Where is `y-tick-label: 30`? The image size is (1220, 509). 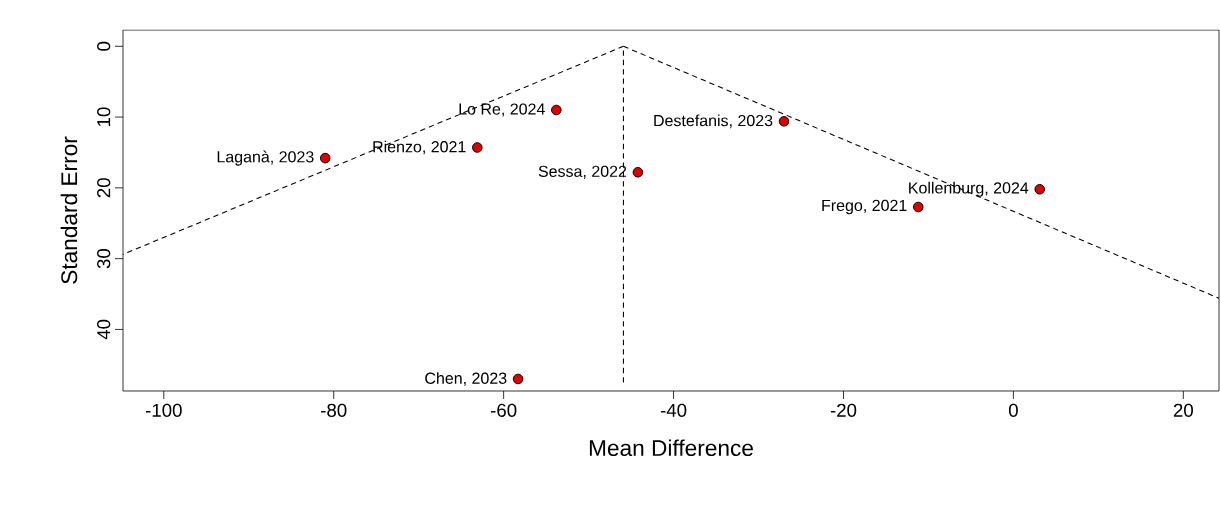
y-tick-label: 30 is located at coordinates (104, 258).